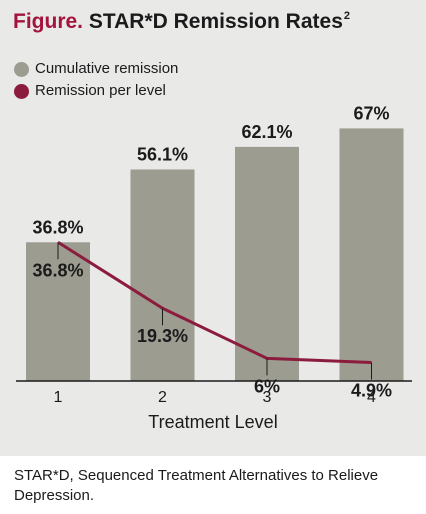 This screenshot has height=514, width=426. Describe the element at coordinates (21, 69) in the screenshot. I see `legend-marker-cumulative` at that location.